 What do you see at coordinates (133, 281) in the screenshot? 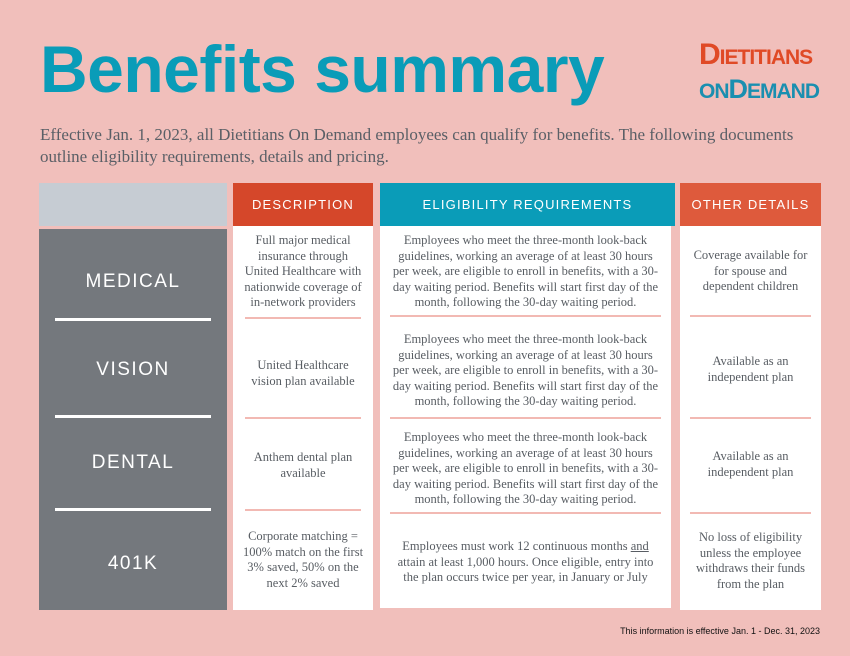
I see `row-label-medical: MEDICAL` at bounding box center [133, 281].